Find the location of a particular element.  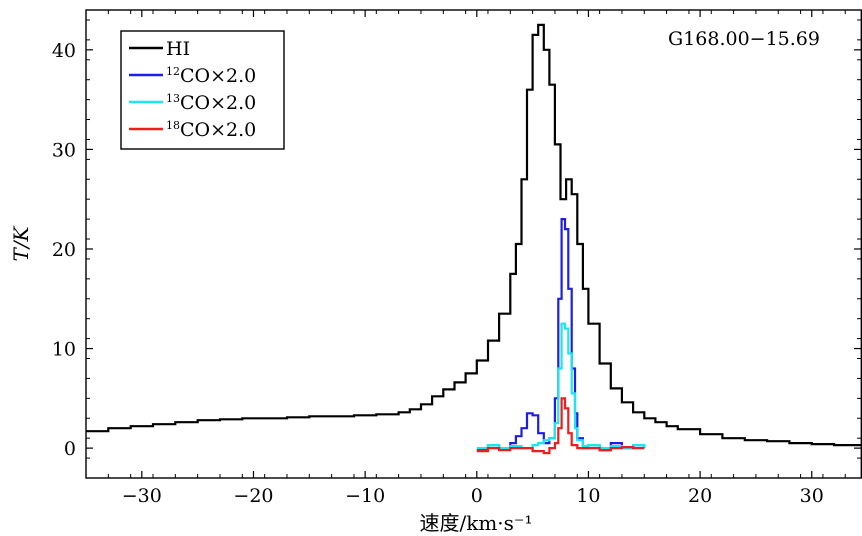

y-tick-label: 10 is located at coordinates (64, 350).